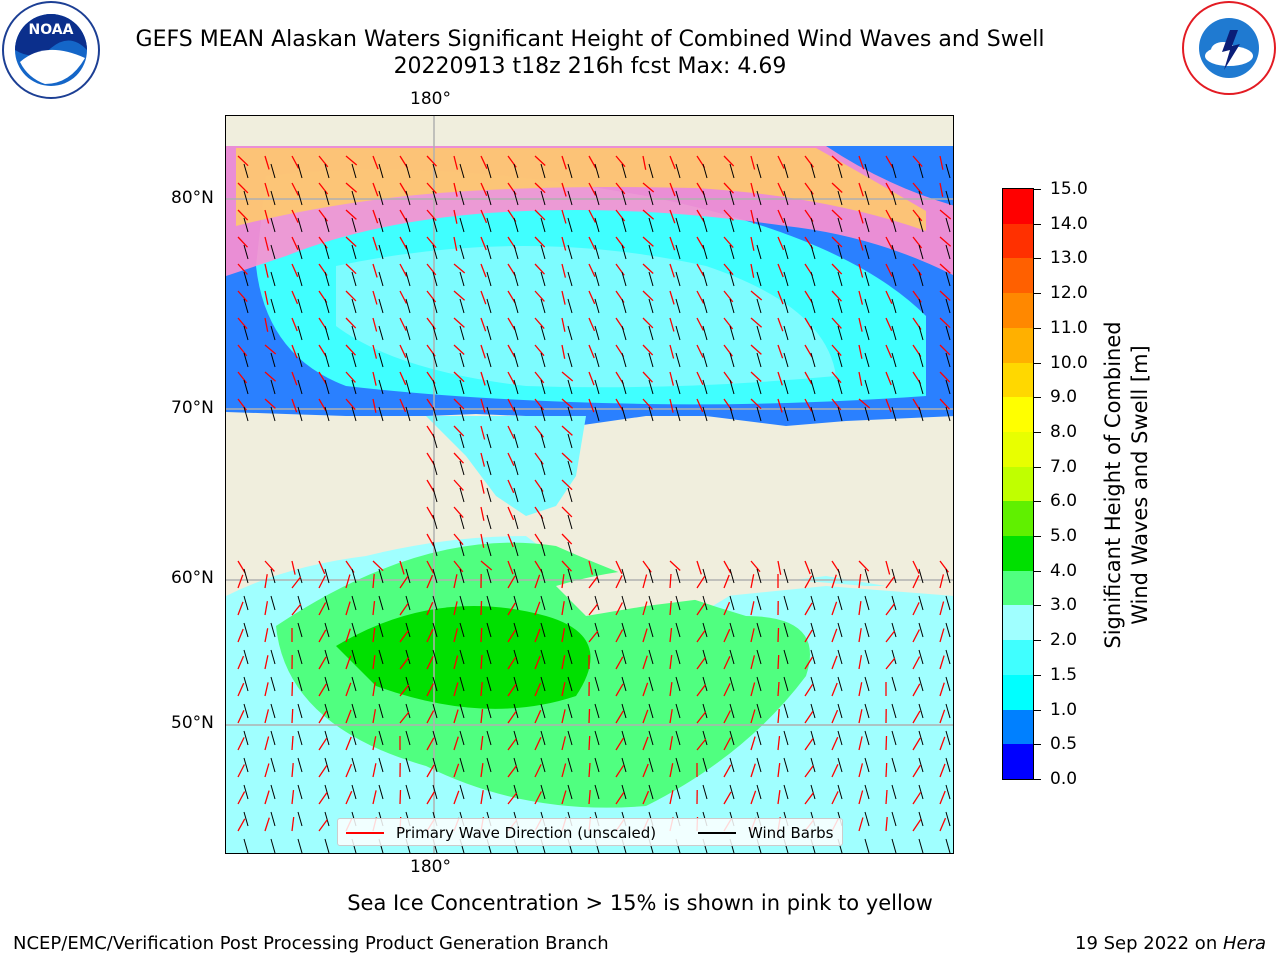 This screenshot has height=960, width=1280. I want to click on colorbar-tick-label: 13.0, so click(1069, 258).